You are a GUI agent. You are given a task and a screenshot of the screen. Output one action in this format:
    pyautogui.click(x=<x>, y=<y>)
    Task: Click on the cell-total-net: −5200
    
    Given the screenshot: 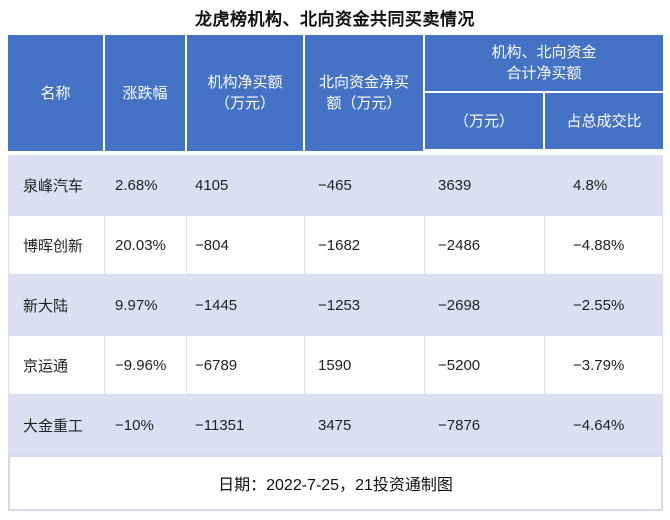 What is the action you would take?
    pyautogui.click(x=485, y=365)
    